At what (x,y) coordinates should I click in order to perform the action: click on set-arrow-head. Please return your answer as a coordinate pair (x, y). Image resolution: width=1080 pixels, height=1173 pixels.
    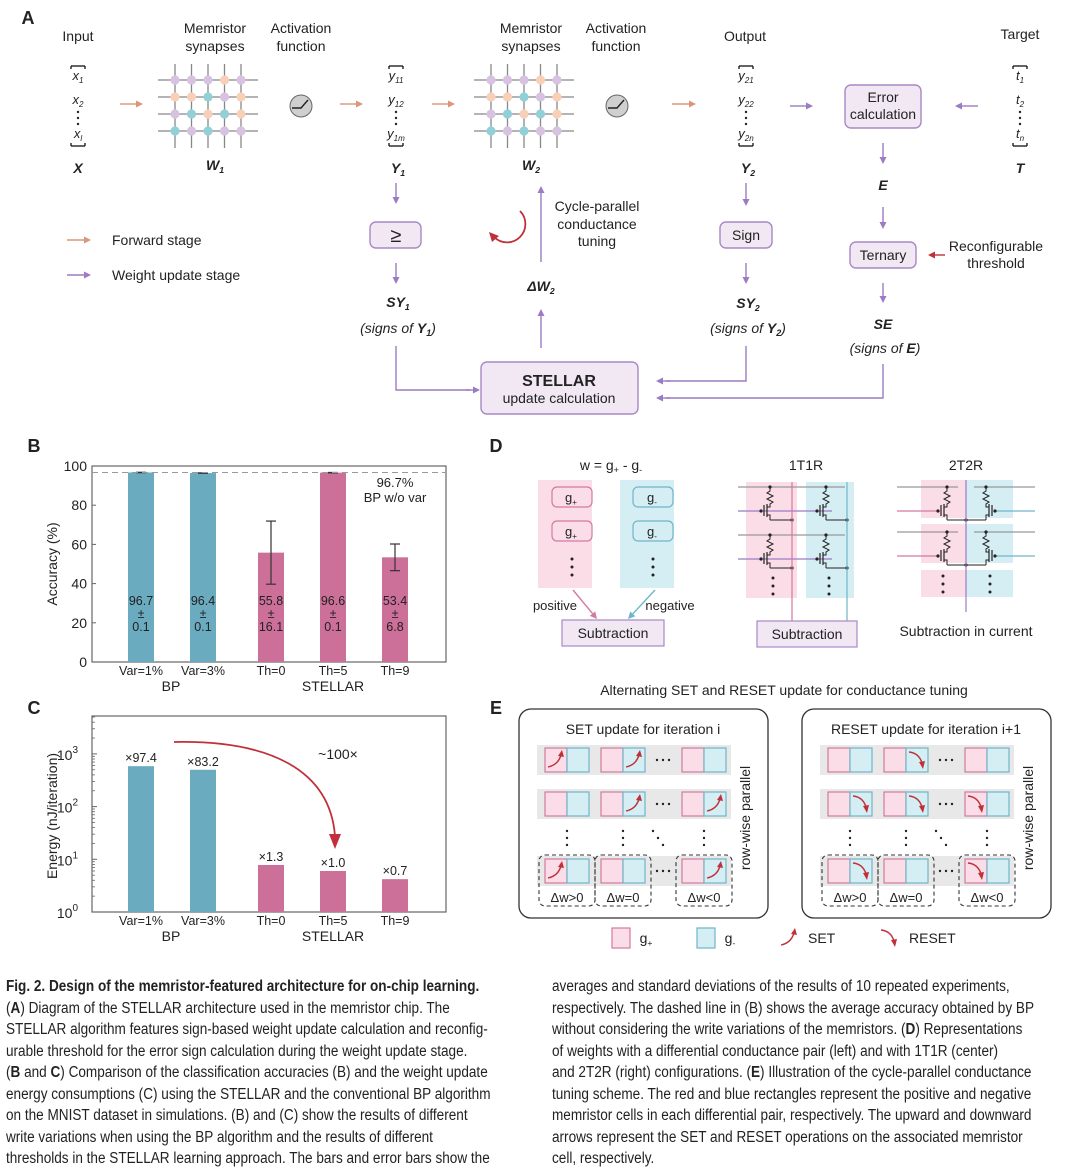
    Looking at the image, I should click on (720, 864).